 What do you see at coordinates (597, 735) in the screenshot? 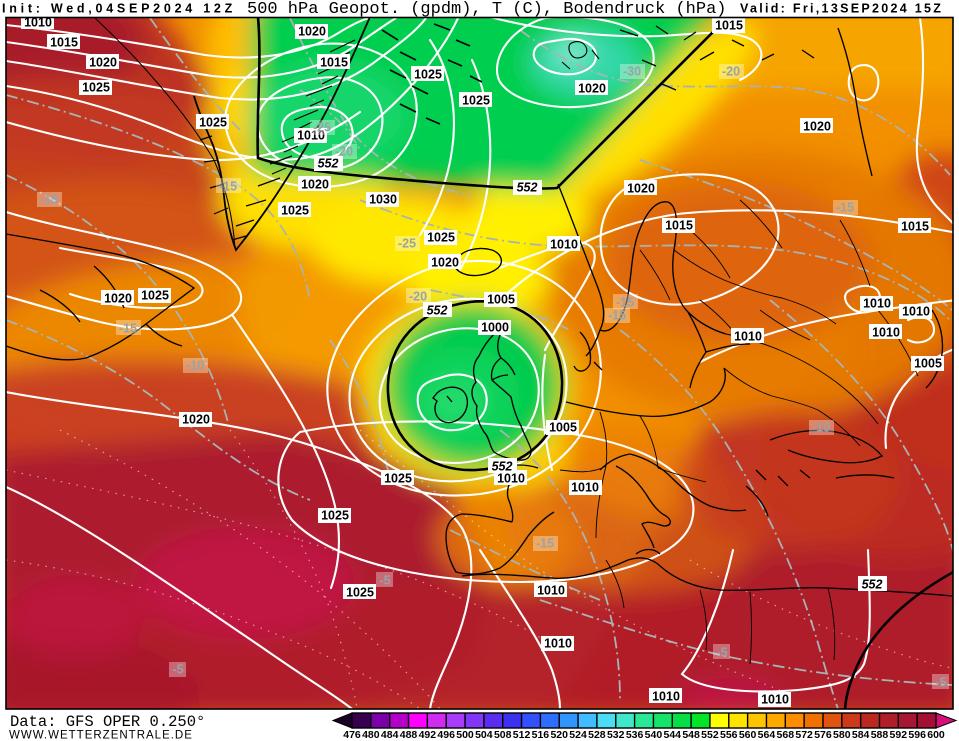
I see `svg-text: 528` at bounding box center [597, 735].